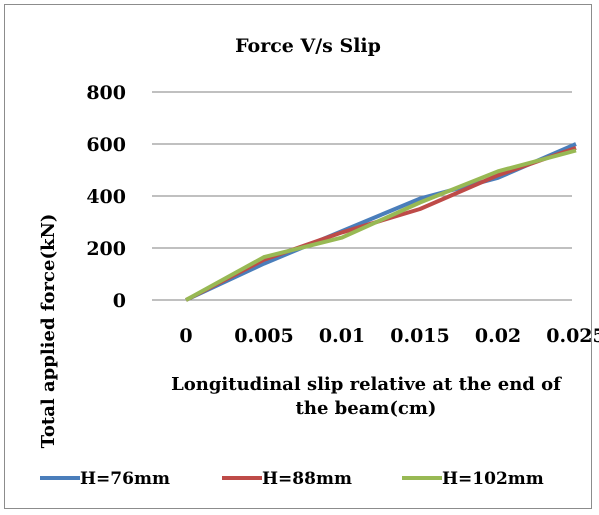 The height and width of the screenshot is (515, 599). I want to click on y-axis-label: Total applied force(kN), so click(48, 331).